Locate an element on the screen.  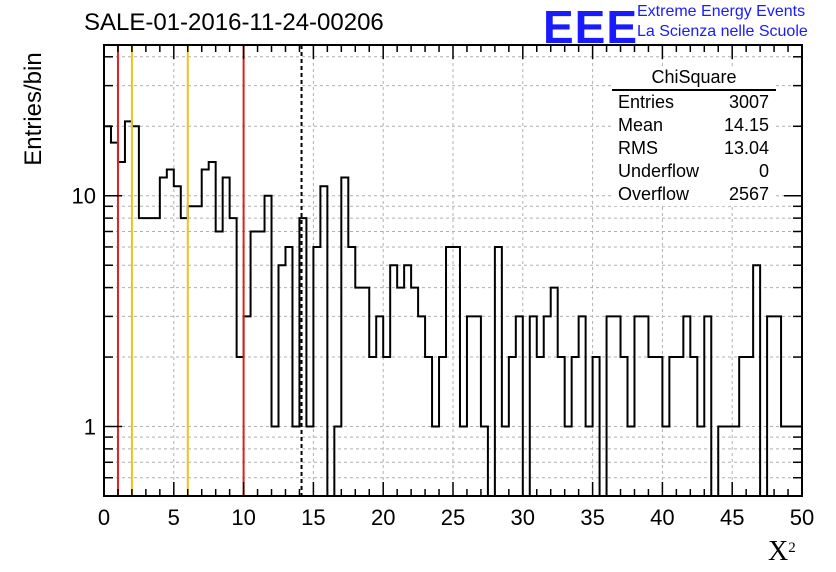
stats-title: ChiSquare is located at coordinates (694, 78).